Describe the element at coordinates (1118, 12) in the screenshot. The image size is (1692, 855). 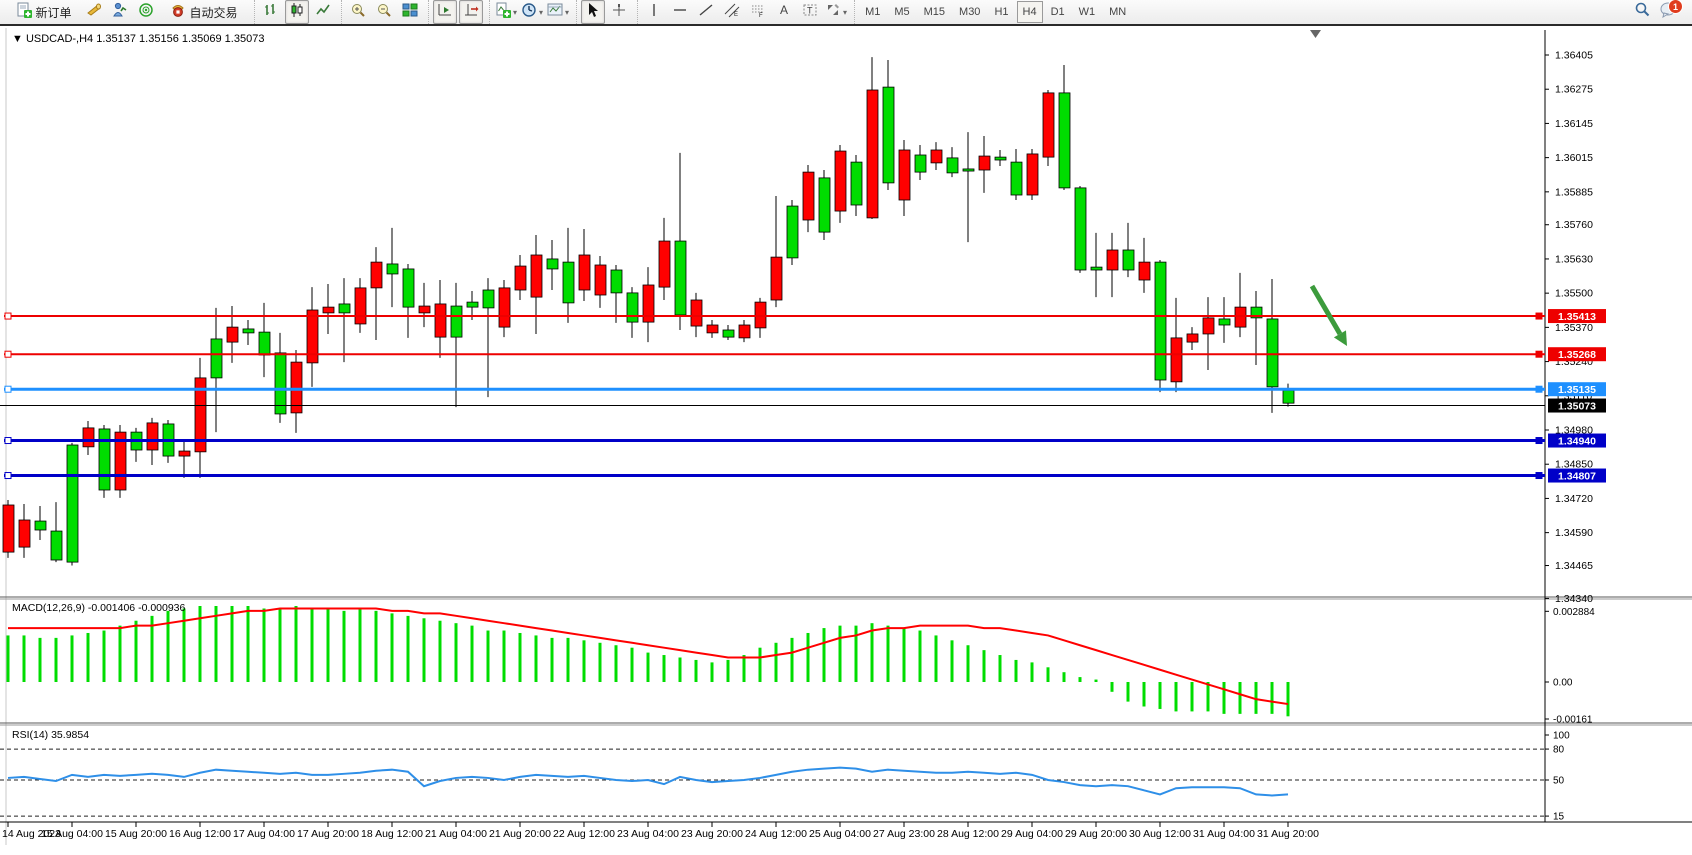
I see `timeframe-button-MN: MN` at that location.